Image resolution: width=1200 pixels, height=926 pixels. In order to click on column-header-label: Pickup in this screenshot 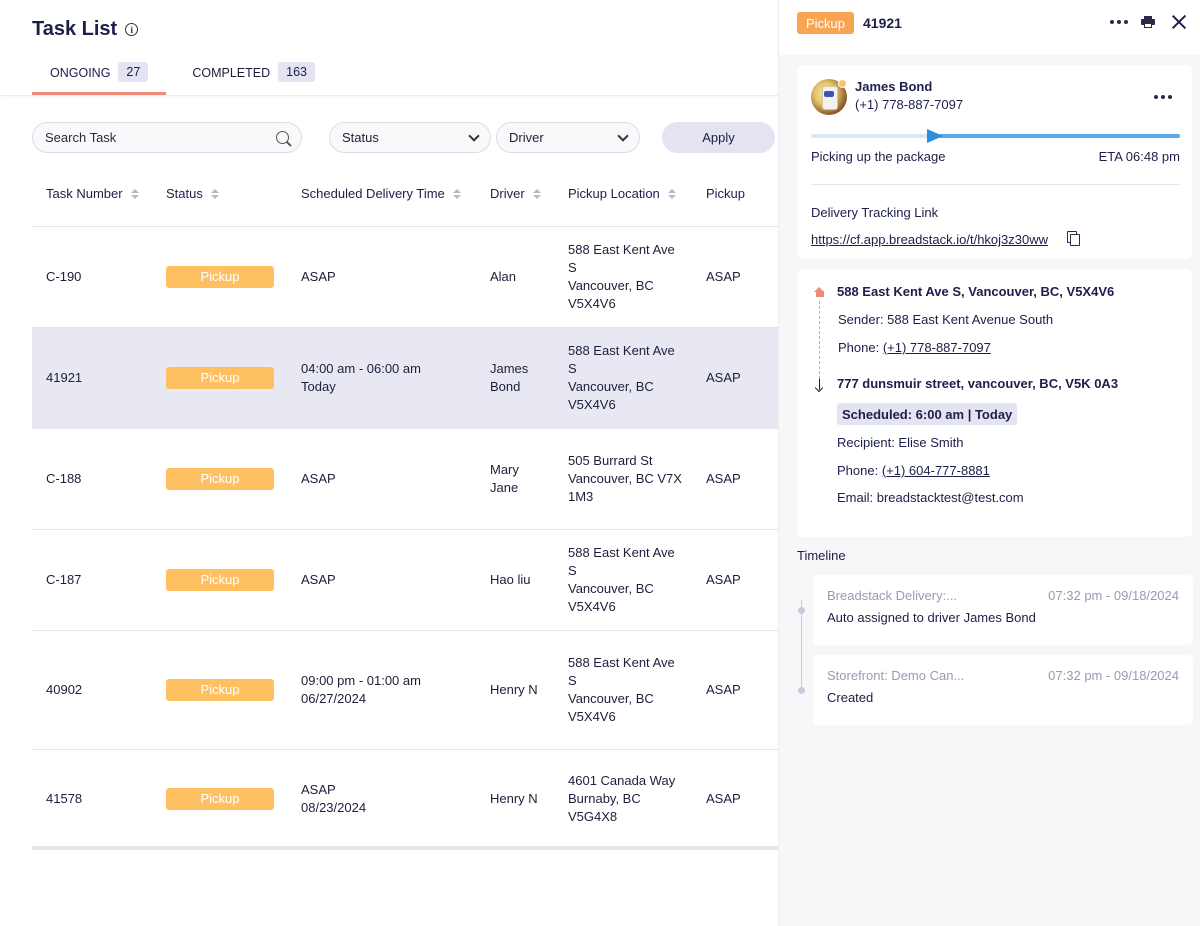, I will do `click(726, 193)`.